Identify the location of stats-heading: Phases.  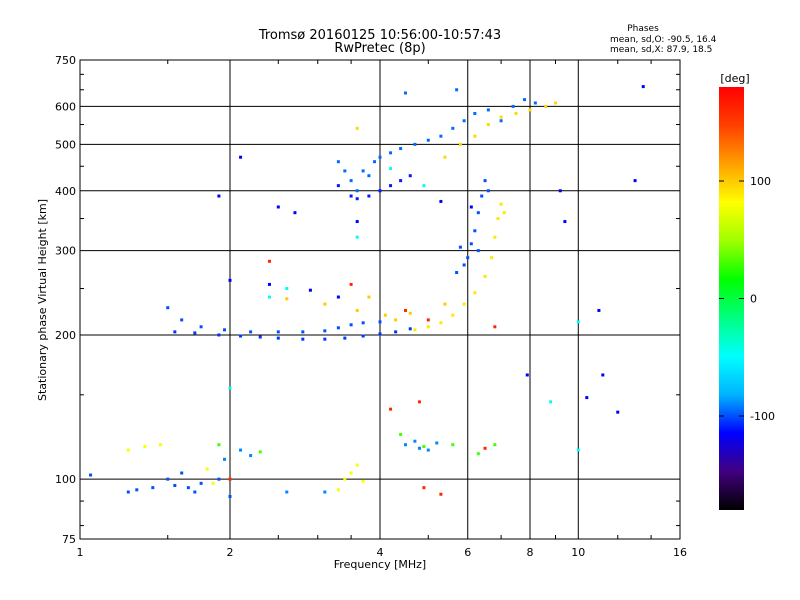
(643, 29).